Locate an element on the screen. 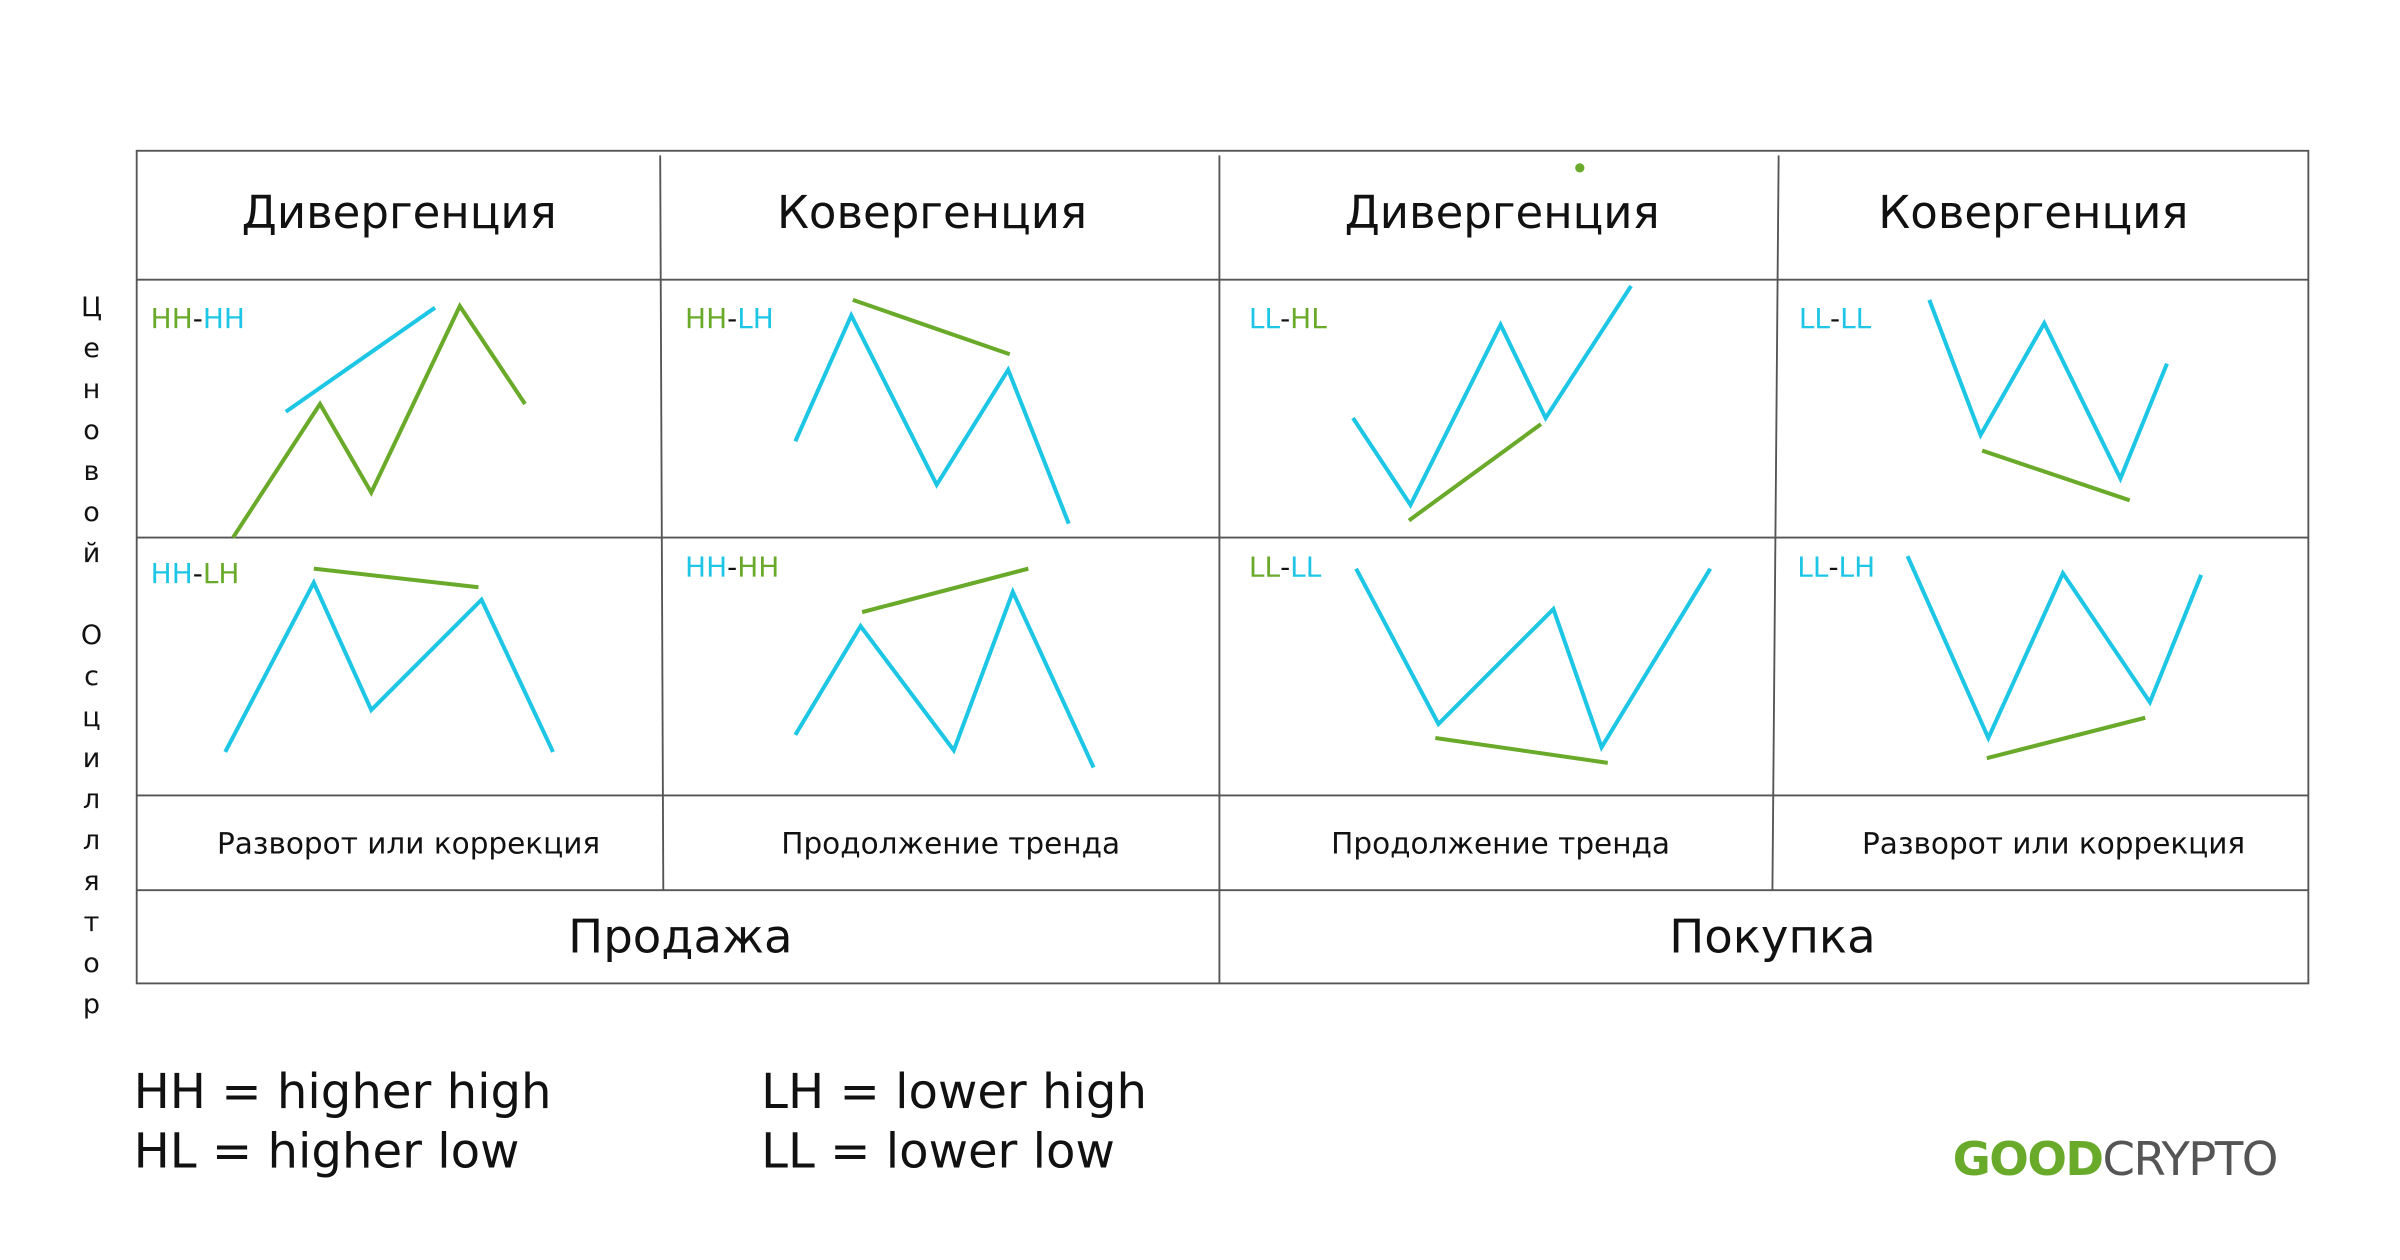  legend-item: LH = lower high is located at coordinates (954, 1092).